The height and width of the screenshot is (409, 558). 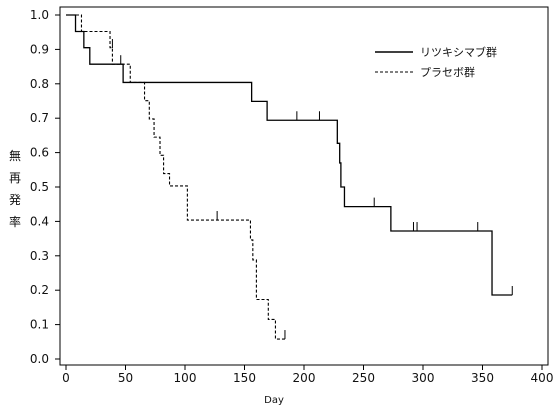 What do you see at coordinates (363, 378) in the screenshot?
I see `x-tick-label: 250` at bounding box center [363, 378].